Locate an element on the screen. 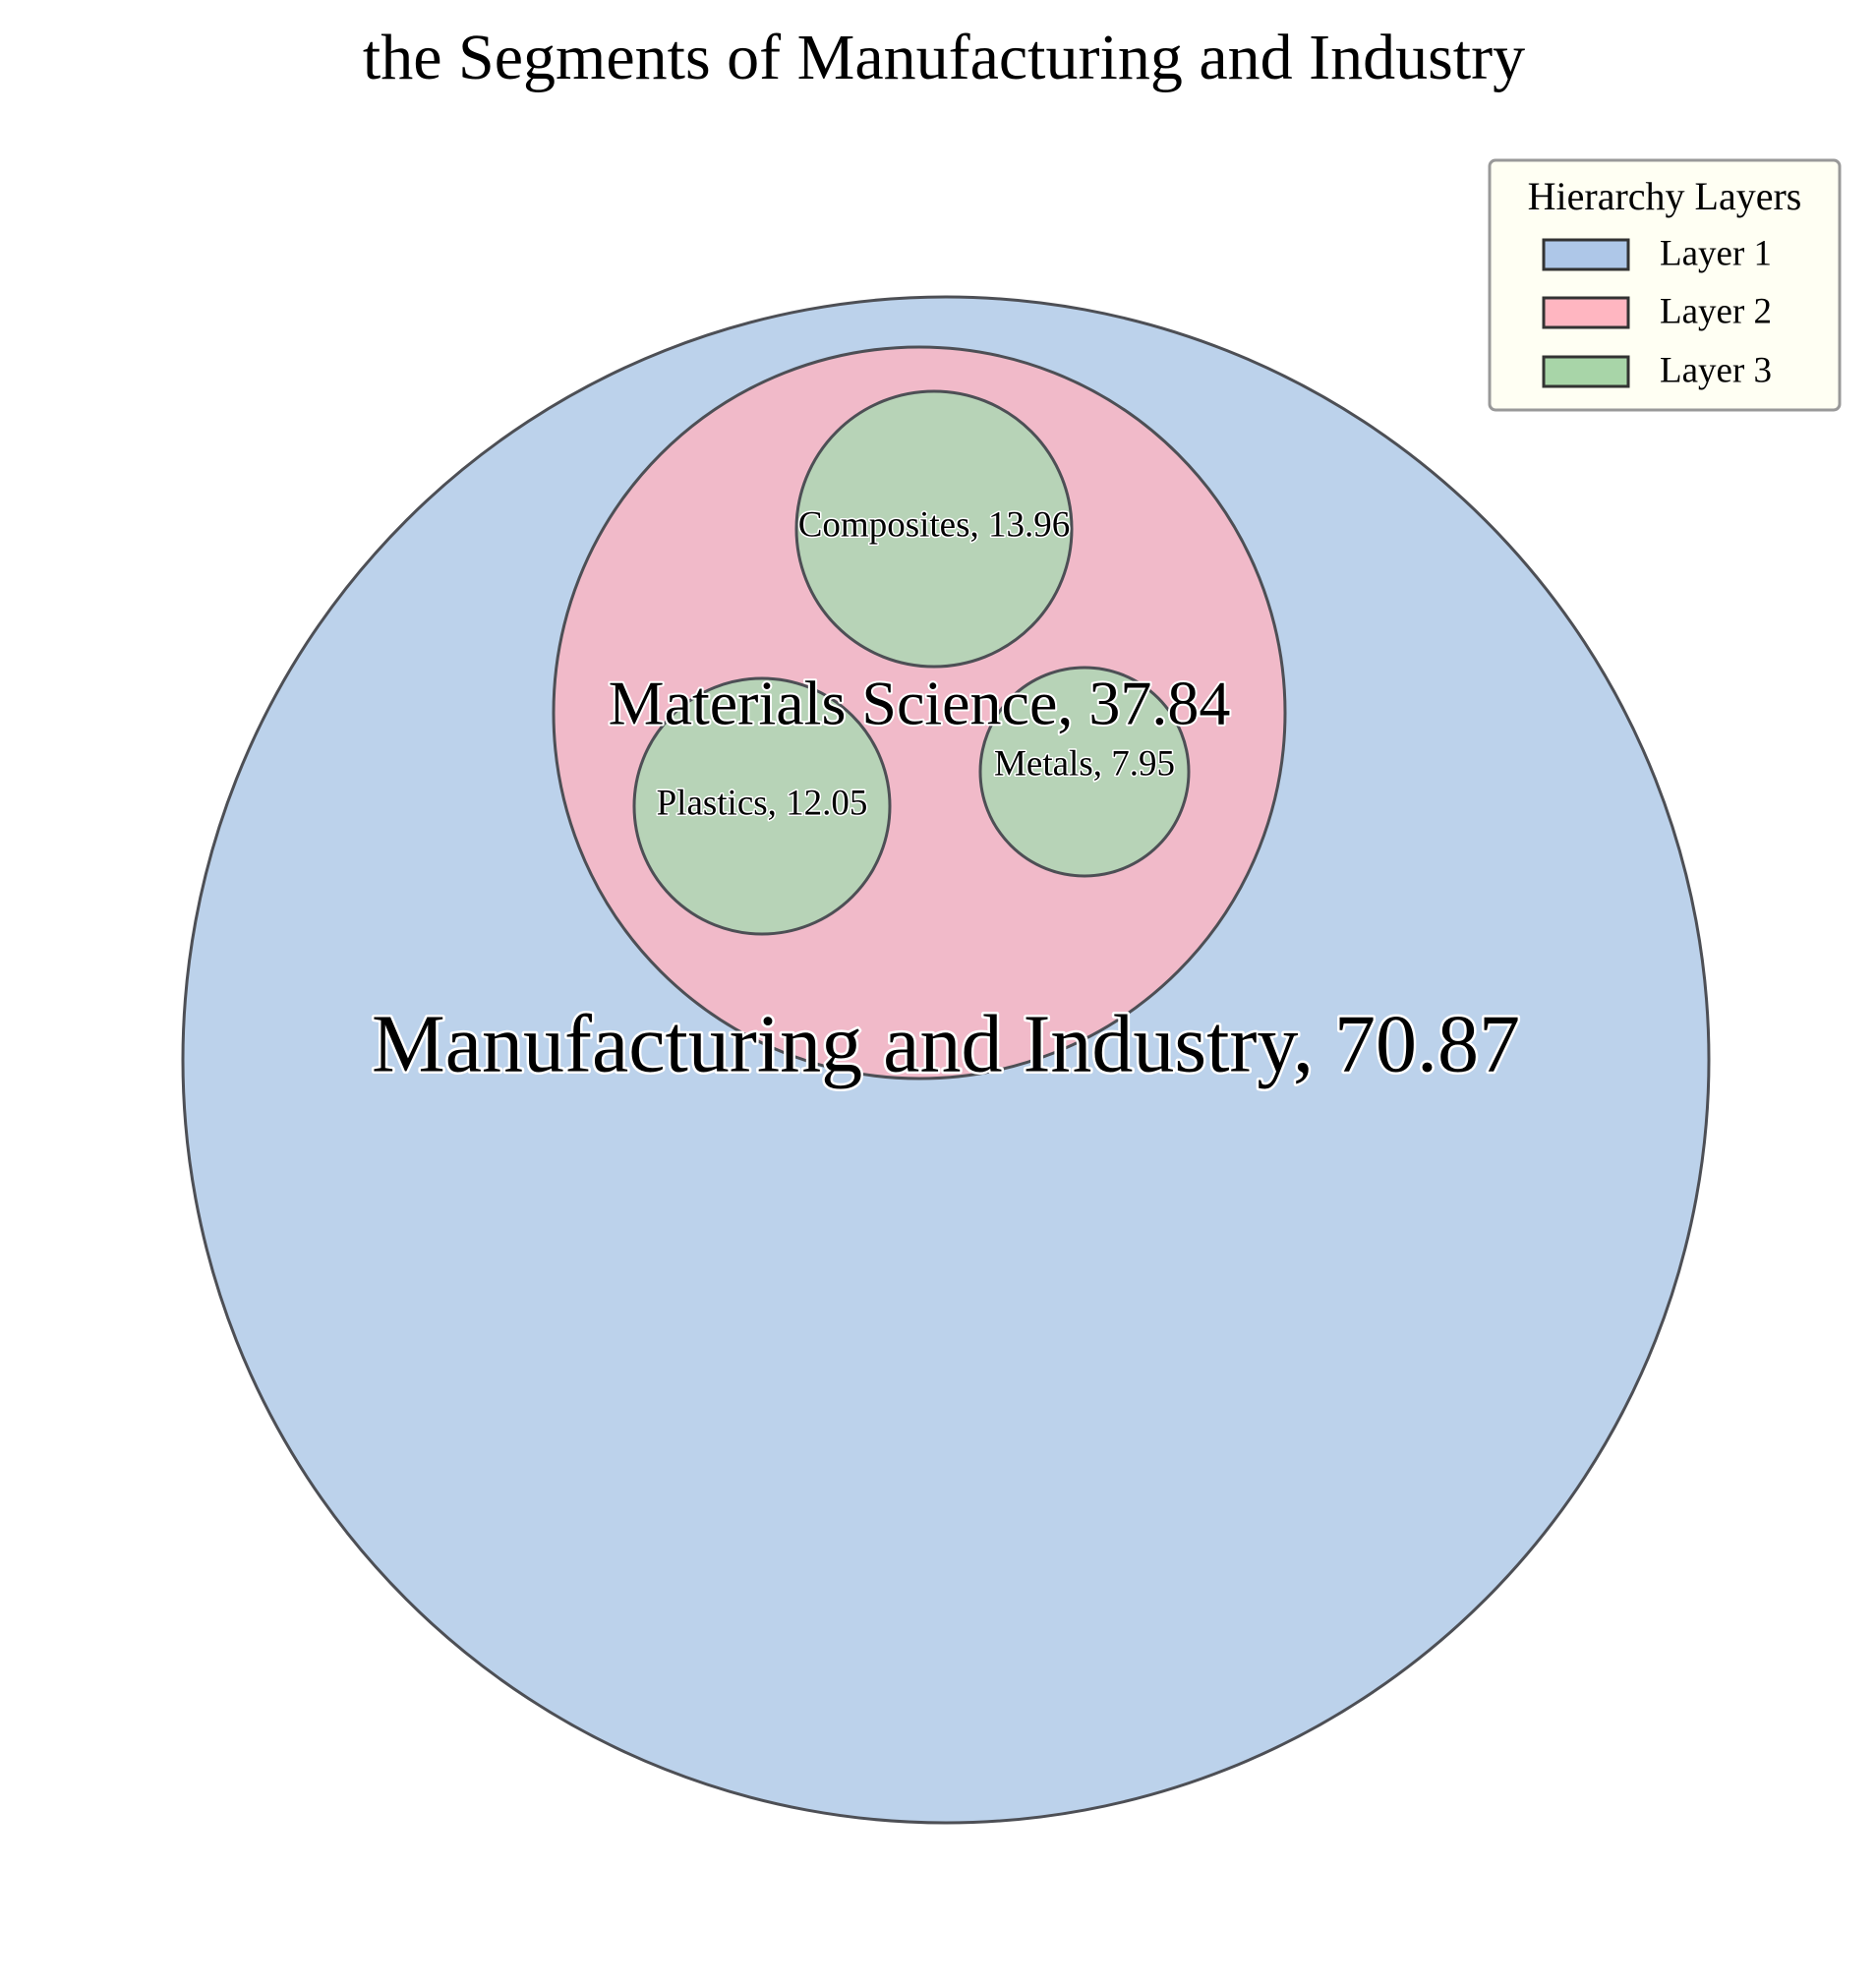 The height and width of the screenshot is (1986, 1876). legend-box is located at coordinates (1665, 285).